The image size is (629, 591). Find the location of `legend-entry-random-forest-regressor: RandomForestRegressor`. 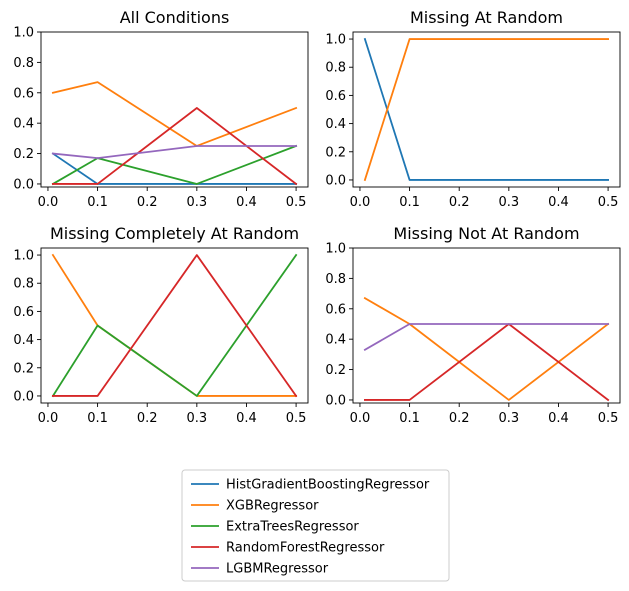

legend-entry-random-forest-regressor: RandomForestRegressor is located at coordinates (288, 548).